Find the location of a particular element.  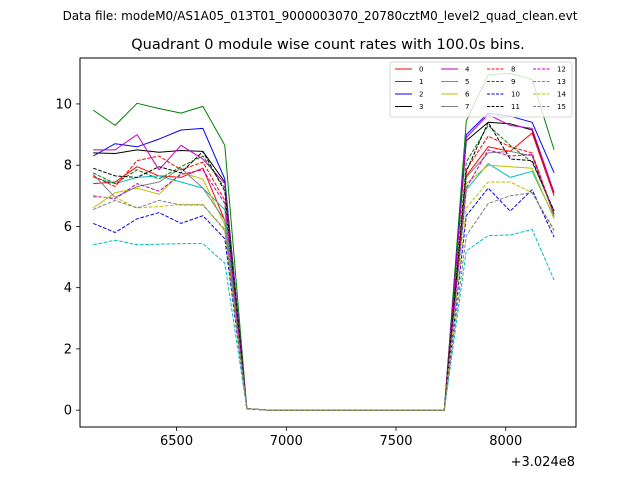

y-tick-label: 4 is located at coordinates (68, 288).